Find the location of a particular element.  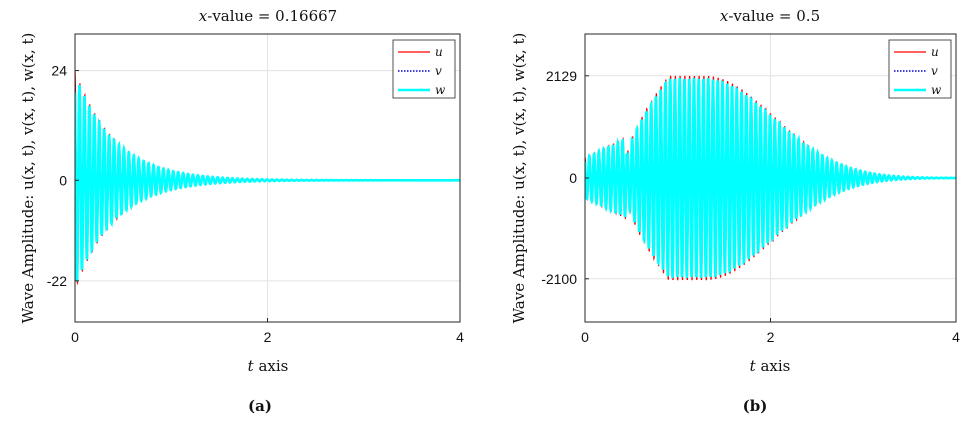

chart-b-legend: u v w is located at coordinates (920, 69).